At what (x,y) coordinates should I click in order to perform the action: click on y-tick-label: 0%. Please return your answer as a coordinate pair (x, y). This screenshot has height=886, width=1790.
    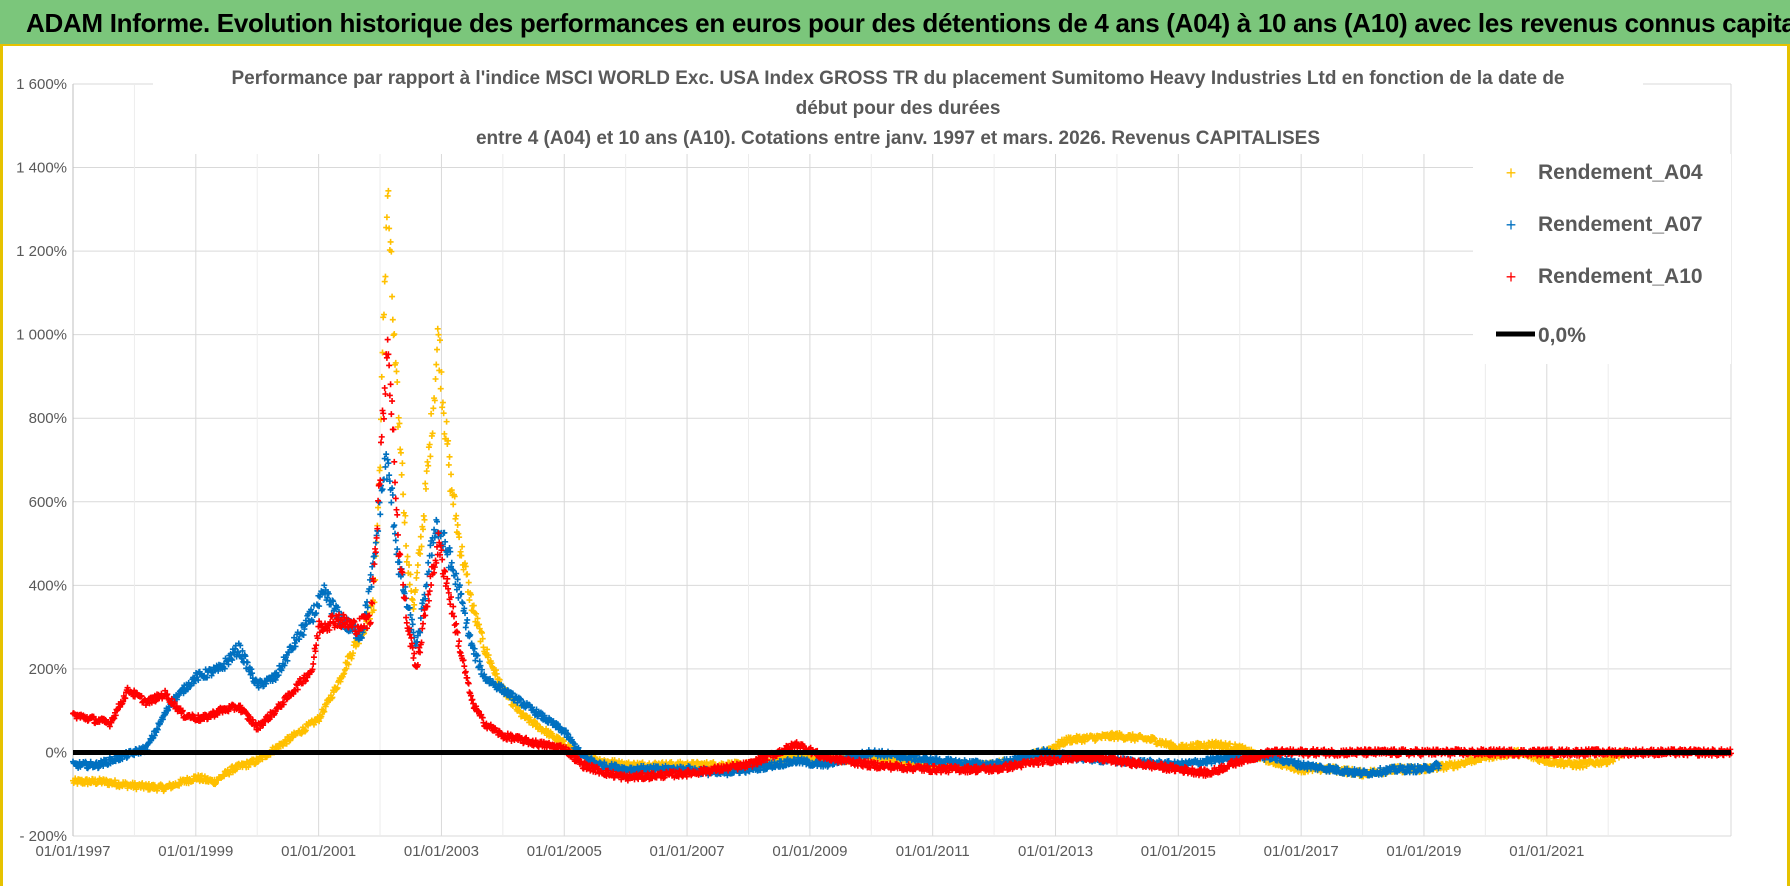
    Looking at the image, I should click on (56, 752).